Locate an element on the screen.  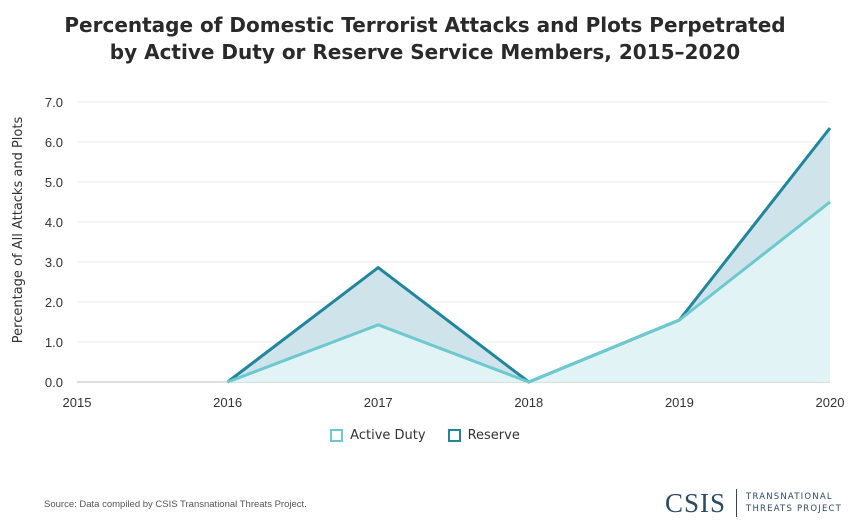
legend-swatch-reserve is located at coordinates (454, 435).